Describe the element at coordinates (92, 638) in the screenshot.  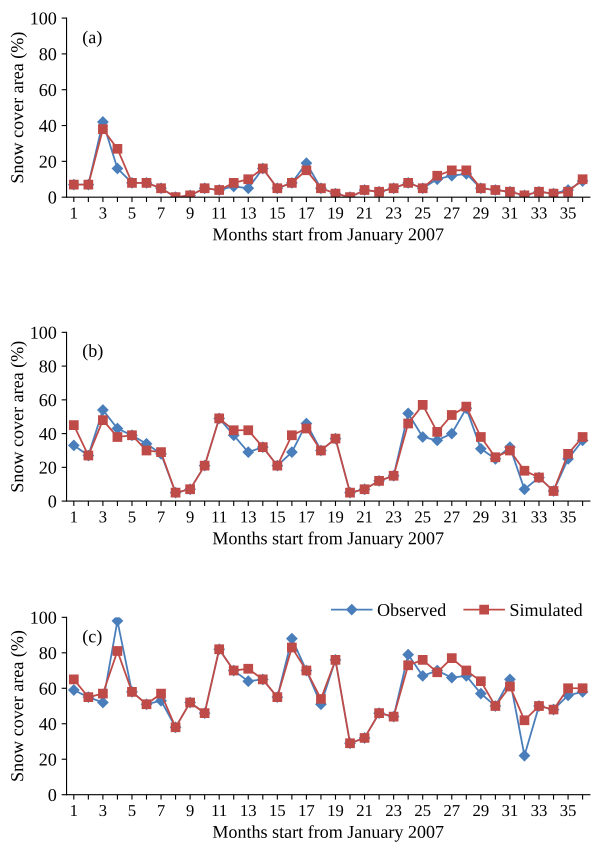
I see `annotation: (c)` at that location.